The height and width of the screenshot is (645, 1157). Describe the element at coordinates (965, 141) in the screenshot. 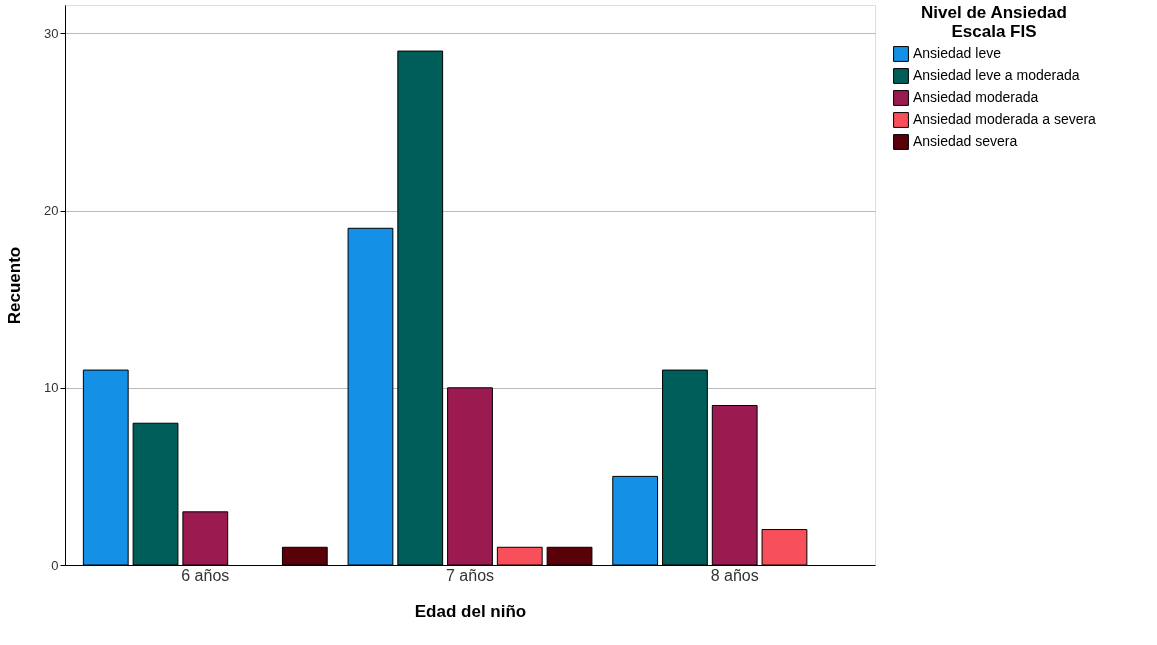

I see `legend-label: Ansiedad severa` at that location.